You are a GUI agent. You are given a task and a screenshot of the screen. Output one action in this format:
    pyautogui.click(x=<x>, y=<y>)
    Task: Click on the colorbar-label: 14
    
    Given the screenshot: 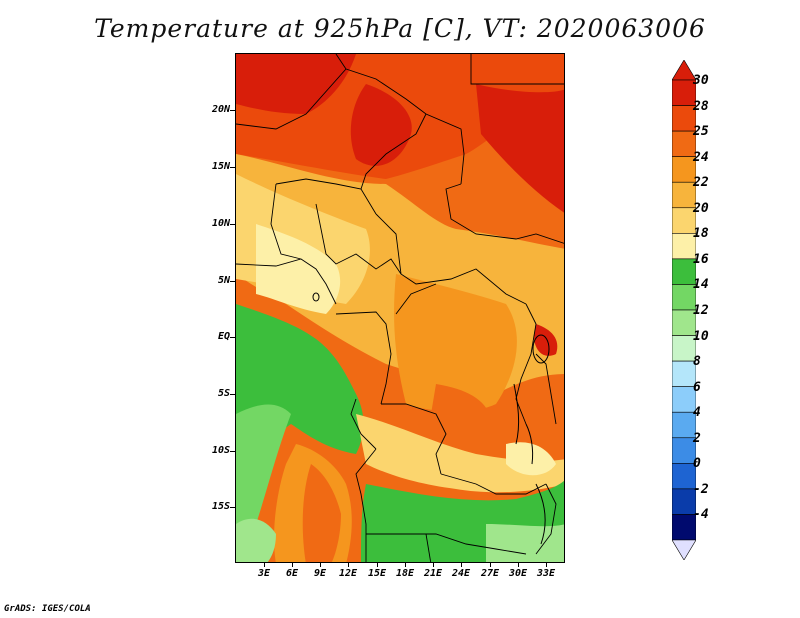 What is the action you would take?
    pyautogui.click(x=701, y=285)
    